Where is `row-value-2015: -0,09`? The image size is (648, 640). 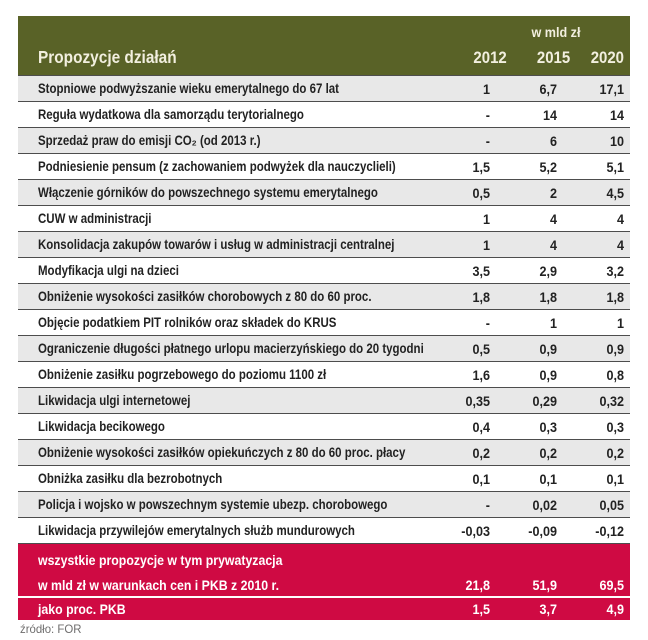 row-value-2015: -0,09 is located at coordinates (542, 530).